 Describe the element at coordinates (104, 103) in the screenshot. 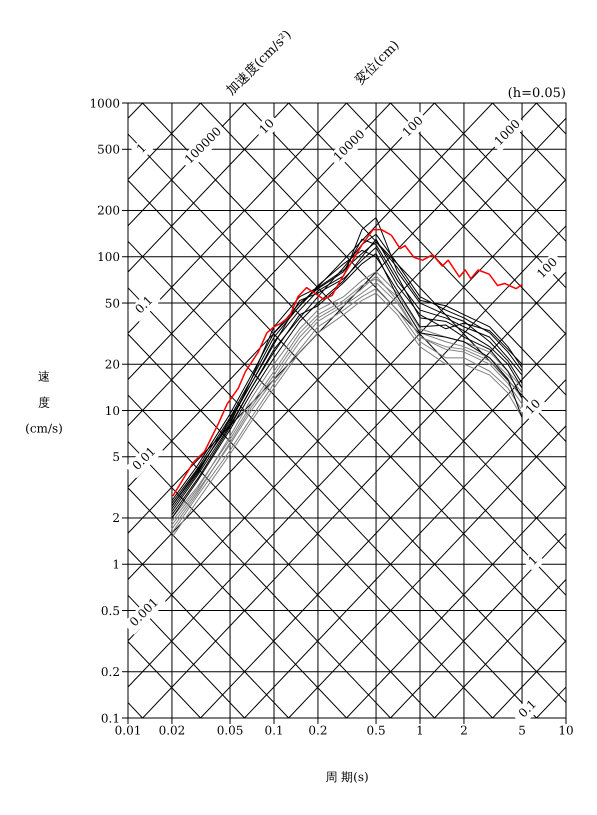

I see `y-tick-label: 1000` at that location.